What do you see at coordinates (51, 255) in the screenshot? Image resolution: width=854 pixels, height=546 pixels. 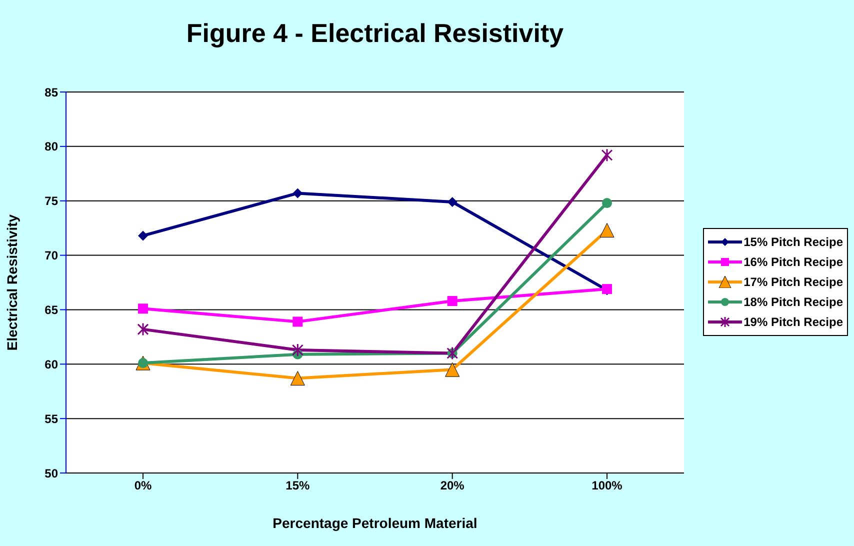 I see `y-tick-label: 70` at bounding box center [51, 255].